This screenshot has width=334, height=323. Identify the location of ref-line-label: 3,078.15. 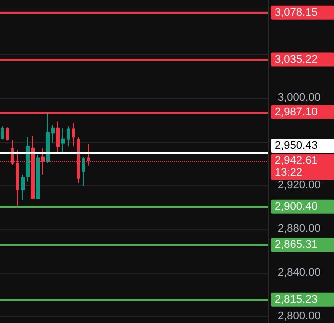
(296, 12).